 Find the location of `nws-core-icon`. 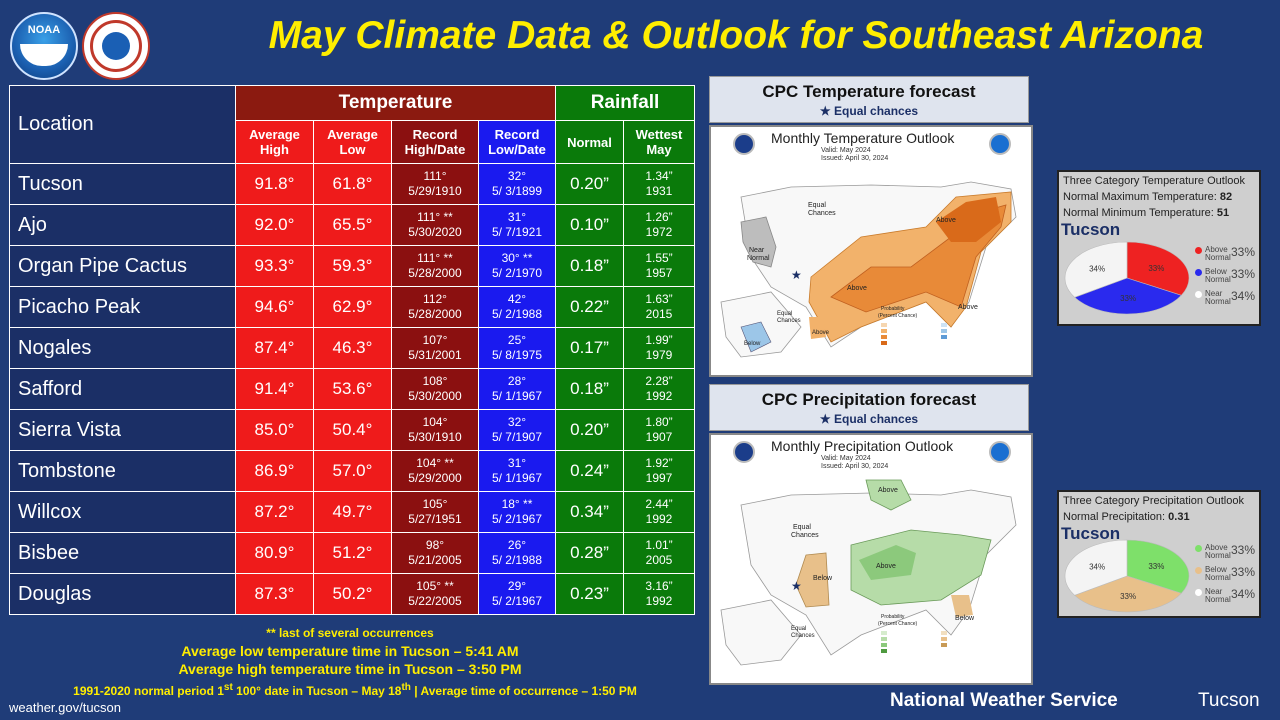

nws-core-icon is located at coordinates (116, 46).